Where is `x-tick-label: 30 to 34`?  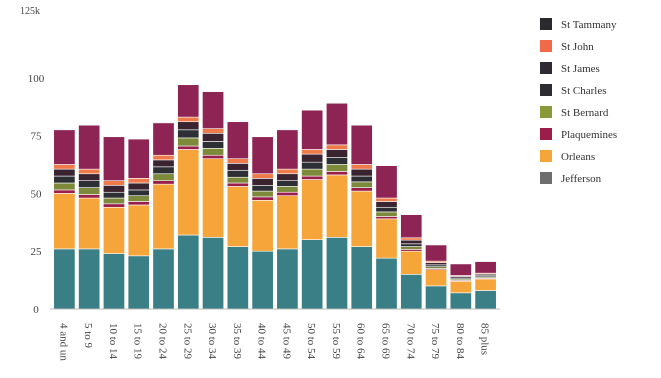 x-tick-label: 30 to 34 is located at coordinates (212, 341).